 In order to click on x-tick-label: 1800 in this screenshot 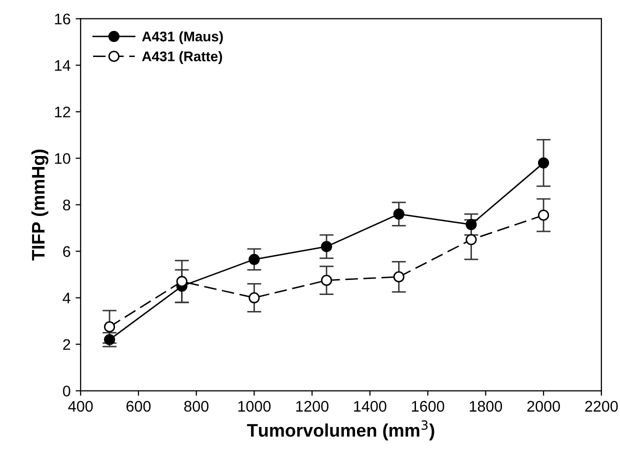, I will do `click(486, 406)`.